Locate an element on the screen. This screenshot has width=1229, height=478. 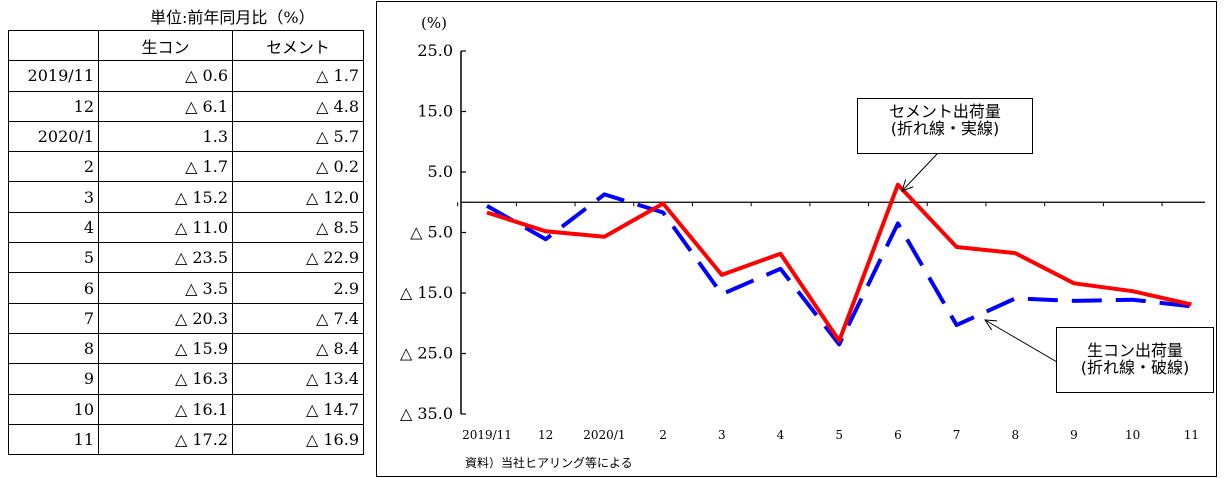
table-concrete-cell: △ 17.2 is located at coordinates (165, 439).